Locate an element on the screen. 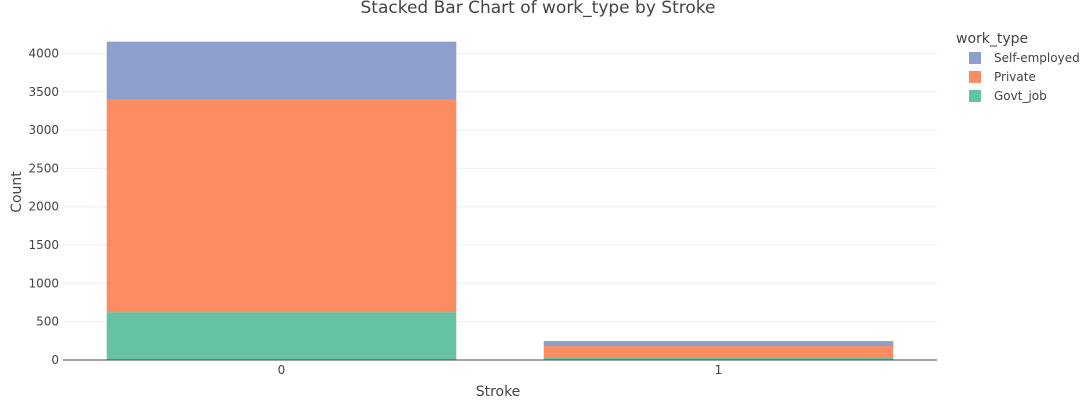  legend-label-self-employed: Self-employed is located at coordinates (1037, 58).